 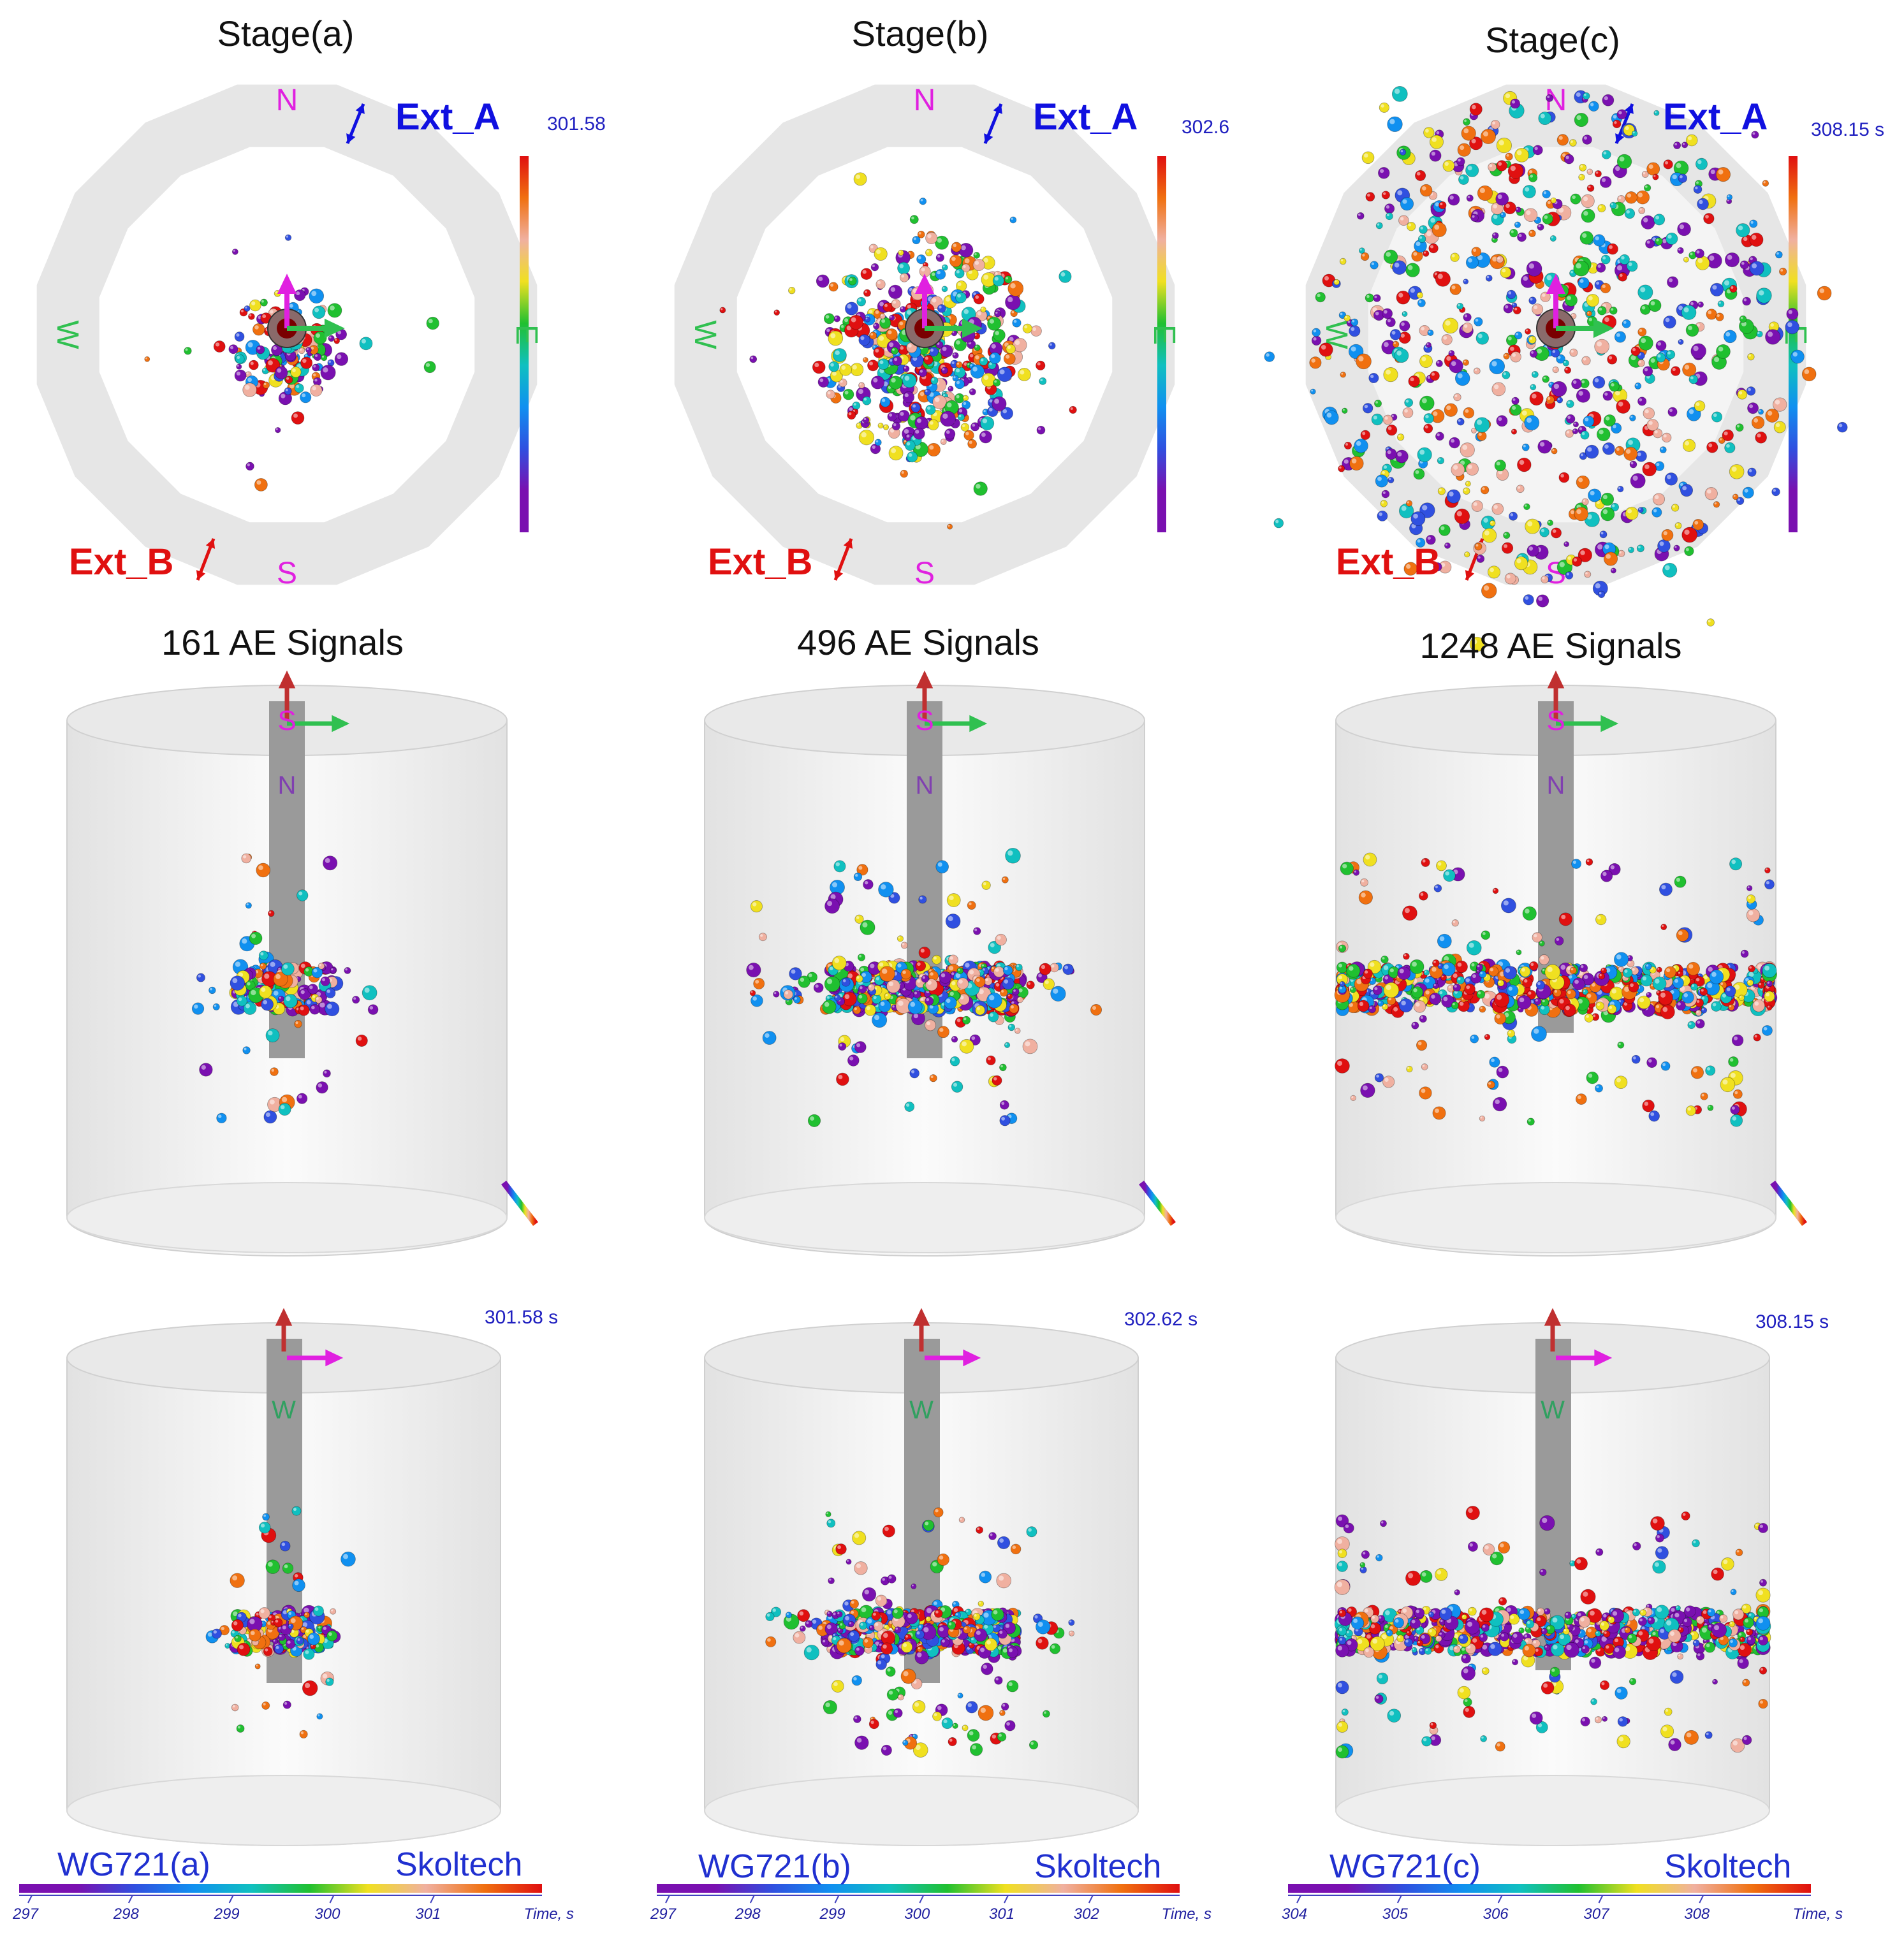 I want to click on top-time-c: 308.15 s, so click(x=1848, y=129).